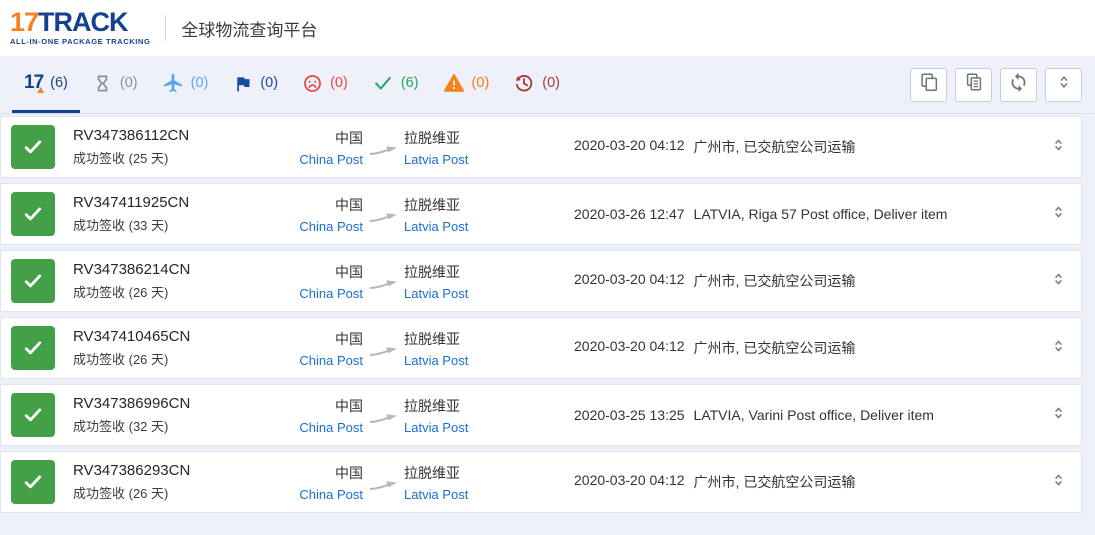 Image resolution: width=1095 pixels, height=535 pixels. What do you see at coordinates (131, 202) in the screenshot?
I see `tracking-number: RV347411925CN` at bounding box center [131, 202].